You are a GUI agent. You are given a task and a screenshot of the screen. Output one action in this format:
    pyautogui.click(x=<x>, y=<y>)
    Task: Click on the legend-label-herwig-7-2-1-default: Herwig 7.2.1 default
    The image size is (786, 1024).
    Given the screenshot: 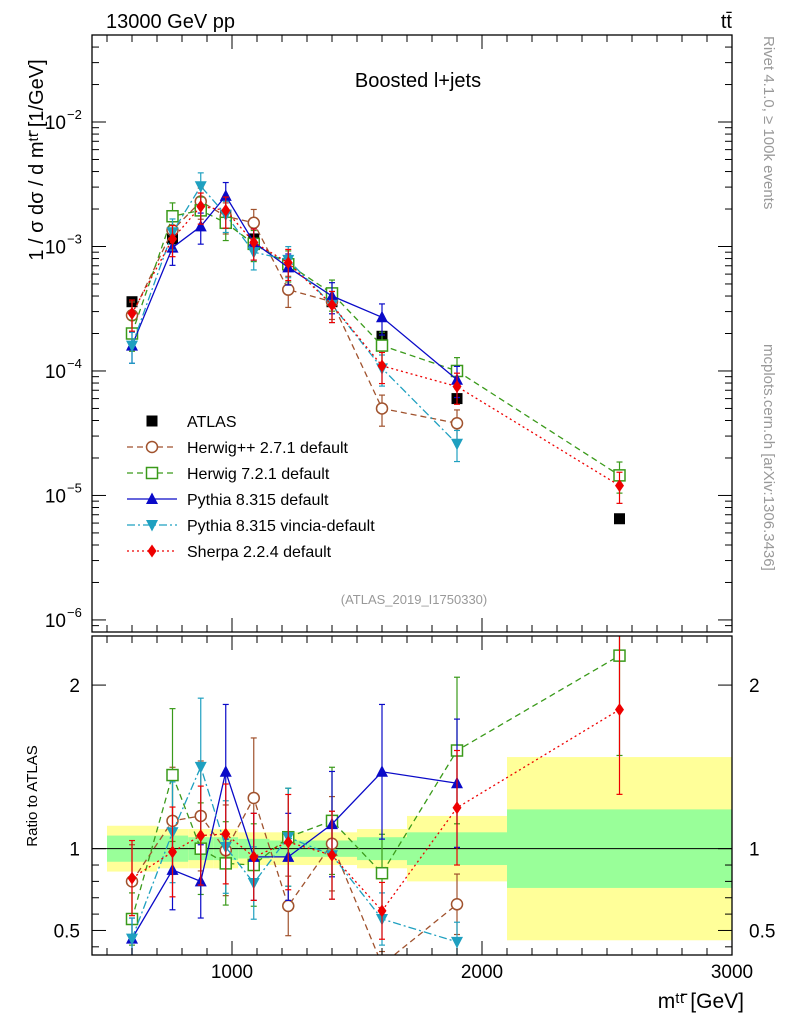 What is the action you would take?
    pyautogui.click(x=258, y=474)
    